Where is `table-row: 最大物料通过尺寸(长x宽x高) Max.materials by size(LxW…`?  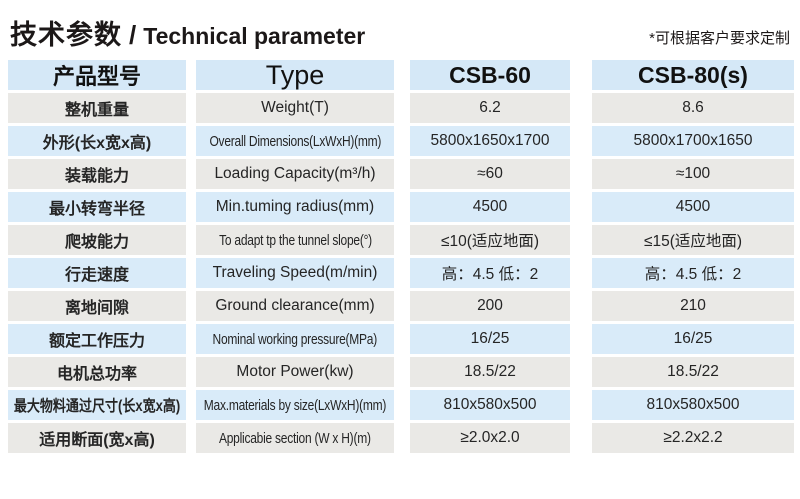
table-row: 最大物料通过尺寸(长x宽x高) Max.materials by size(LxW… is located at coordinates (401, 405).